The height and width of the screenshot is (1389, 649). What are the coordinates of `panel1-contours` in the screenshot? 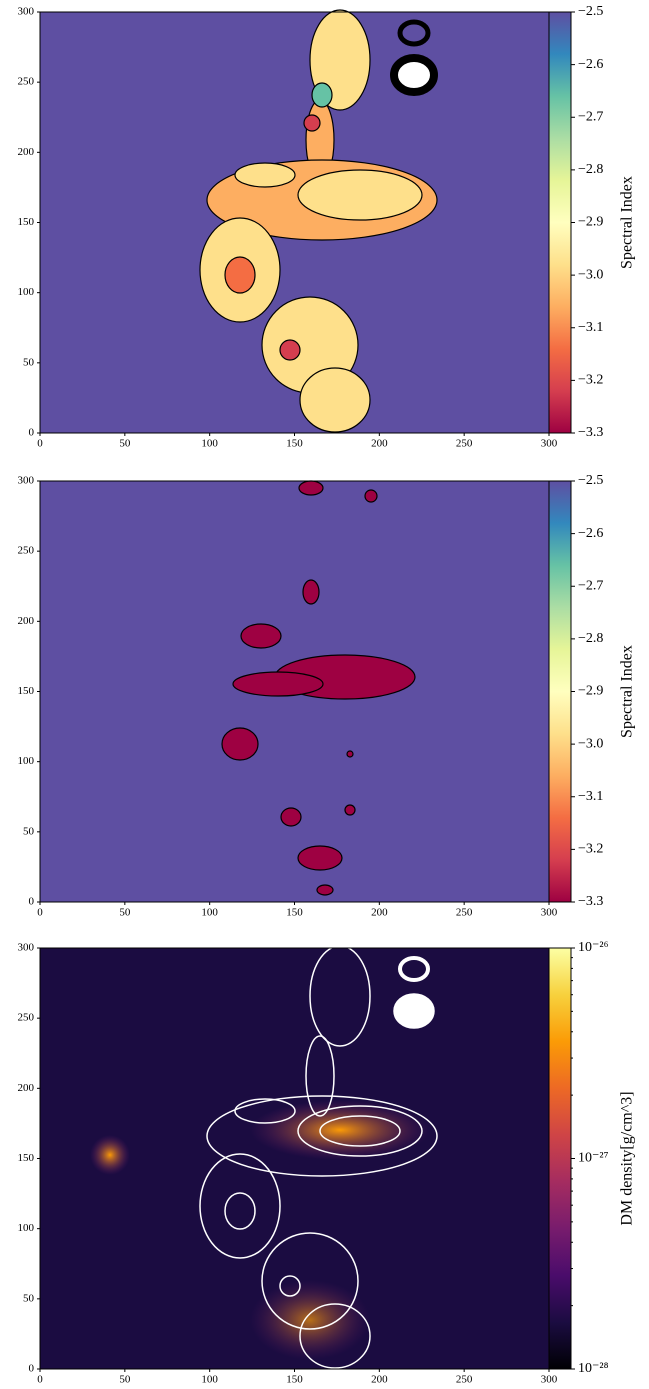 It's located at (318, 221).